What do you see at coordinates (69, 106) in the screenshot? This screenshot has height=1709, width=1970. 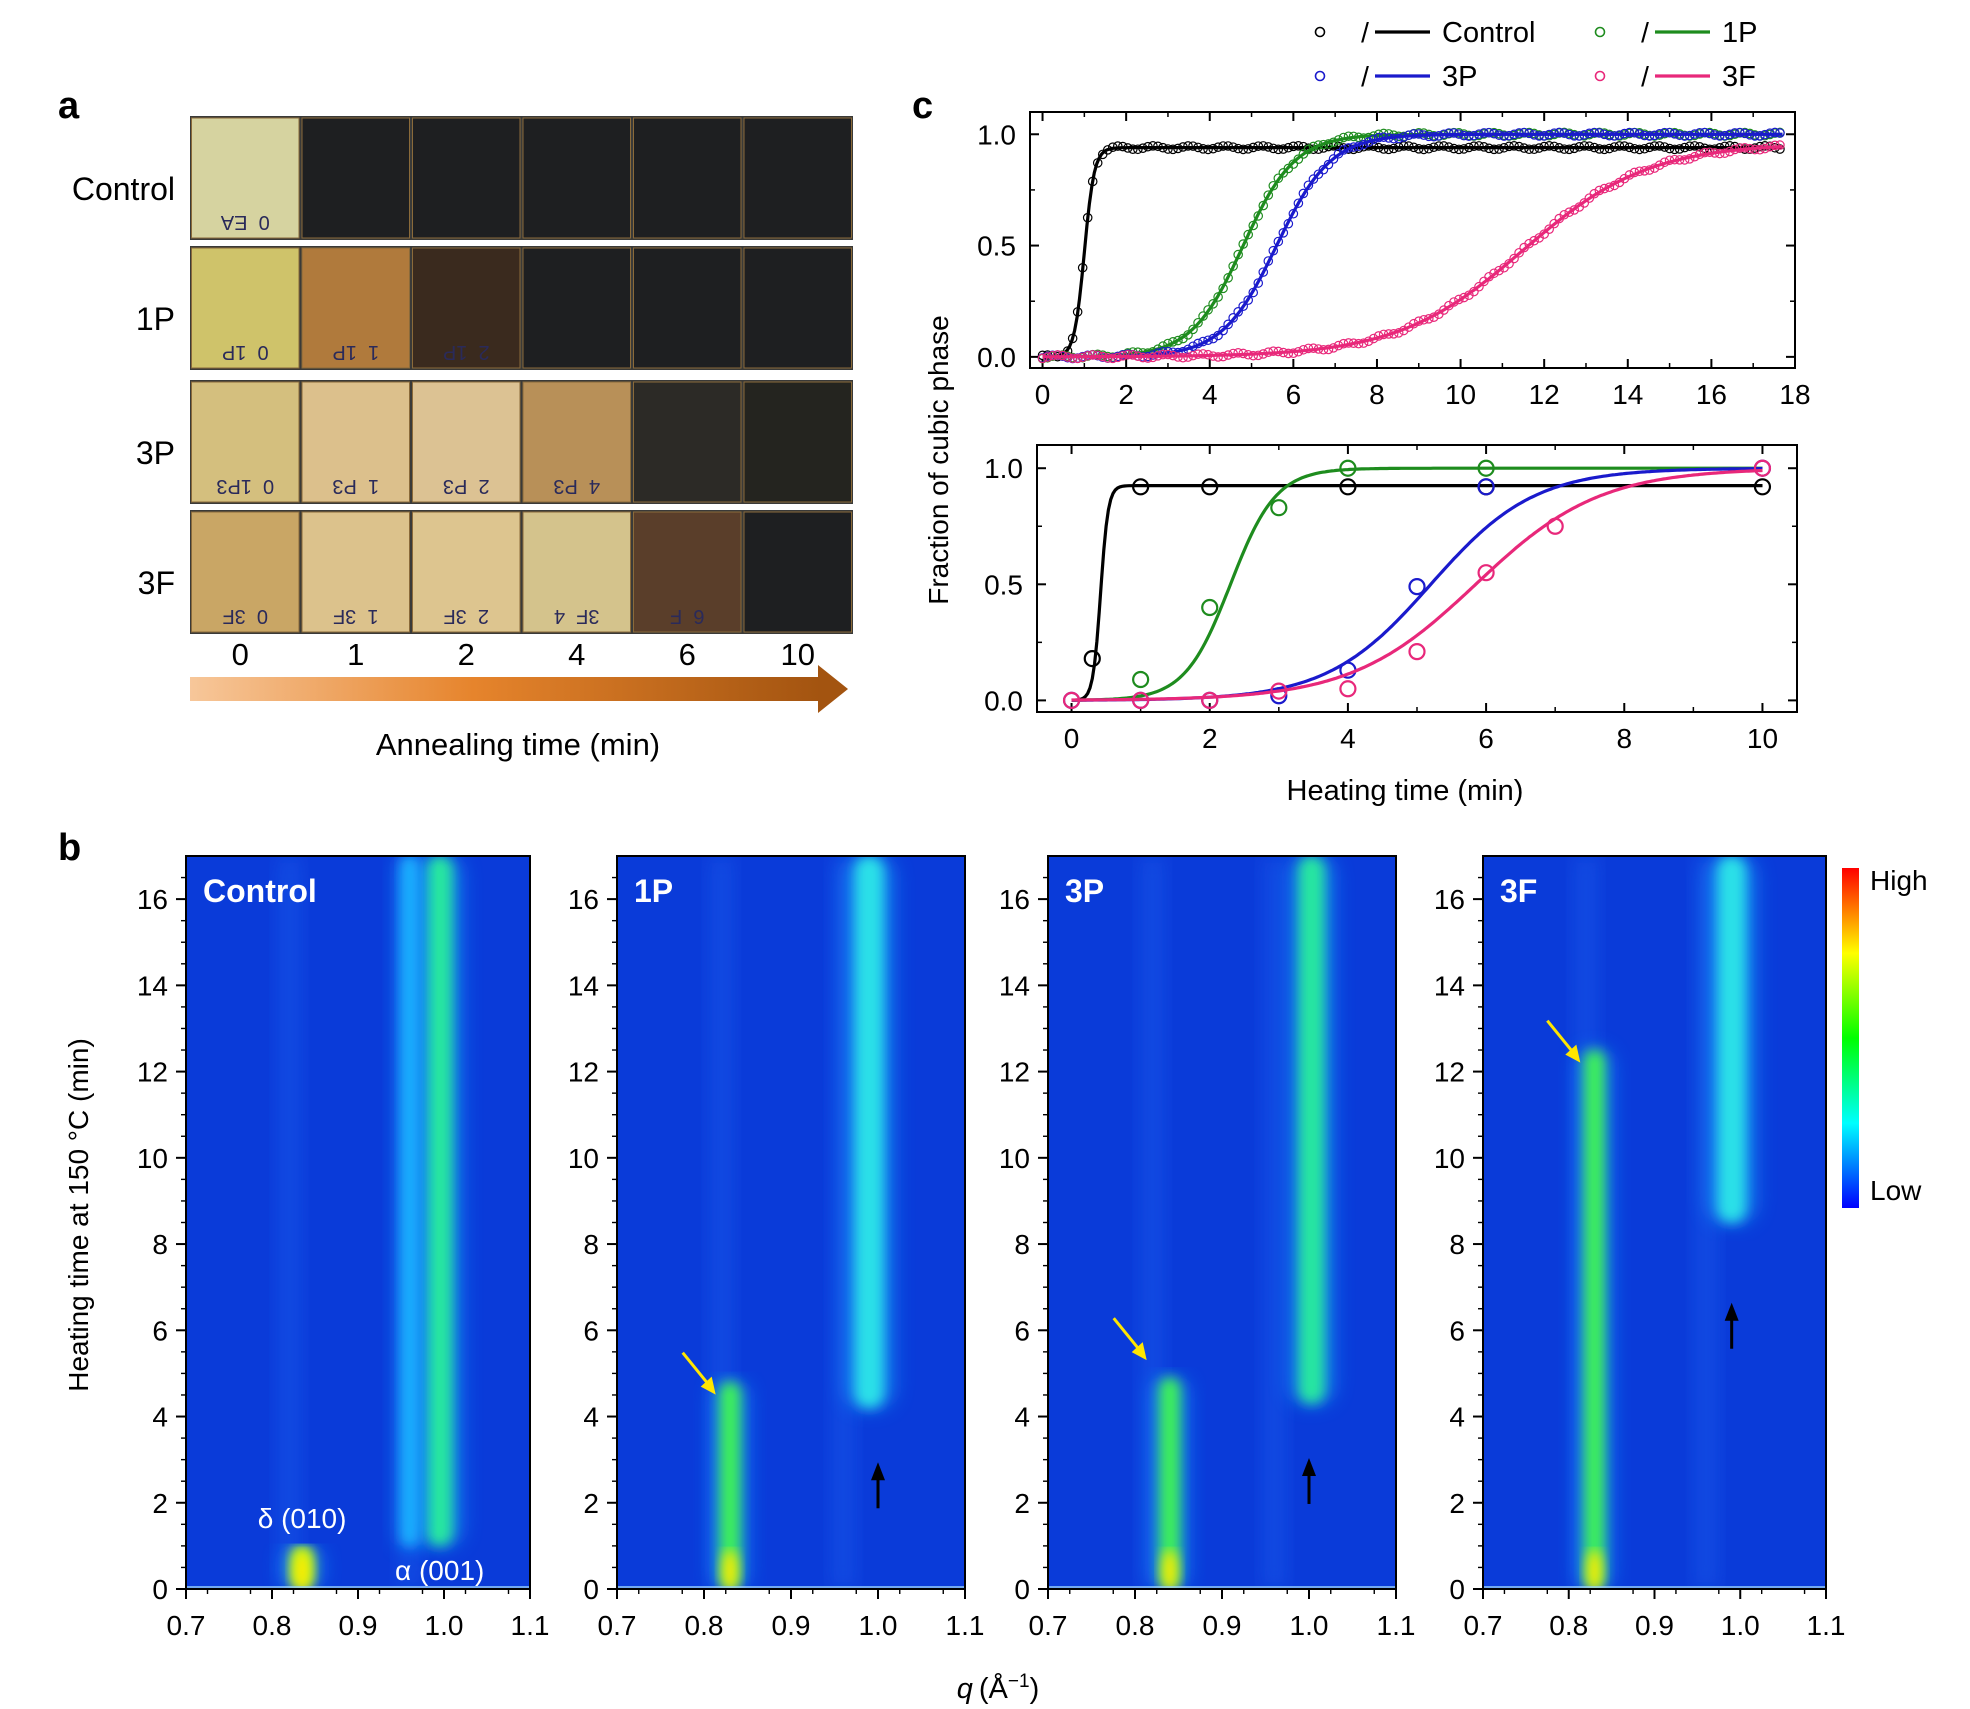 I see `panel-letter-a: a` at bounding box center [69, 106].